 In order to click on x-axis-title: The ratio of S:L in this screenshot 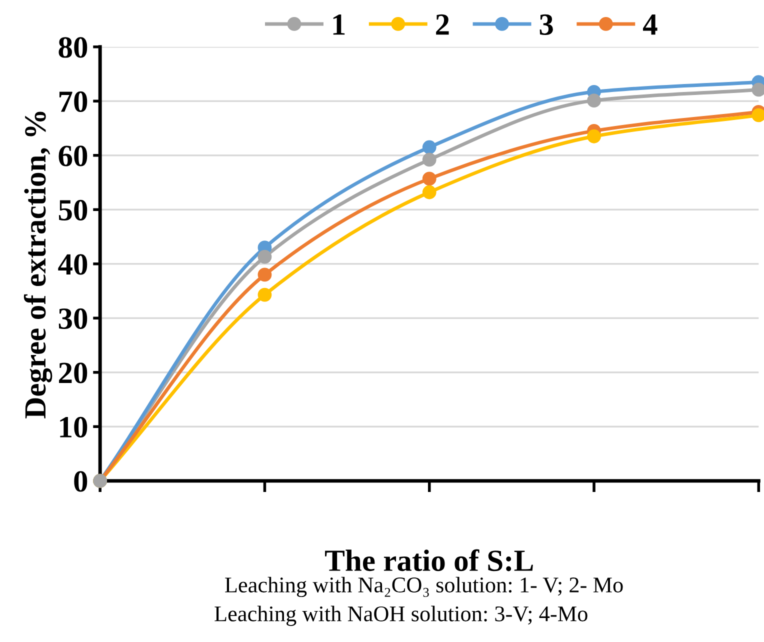, I will do `click(429, 560)`.